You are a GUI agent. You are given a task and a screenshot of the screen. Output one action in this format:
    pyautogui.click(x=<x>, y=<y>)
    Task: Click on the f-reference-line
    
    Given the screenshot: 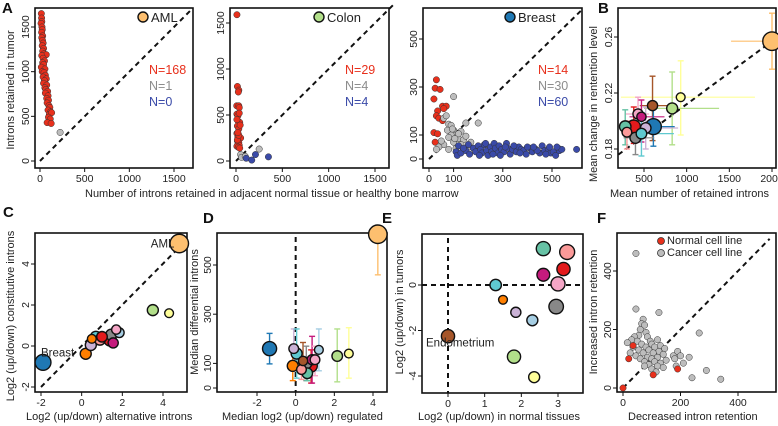 What is the action you would take?
    pyautogui.click(x=696, y=313)
    